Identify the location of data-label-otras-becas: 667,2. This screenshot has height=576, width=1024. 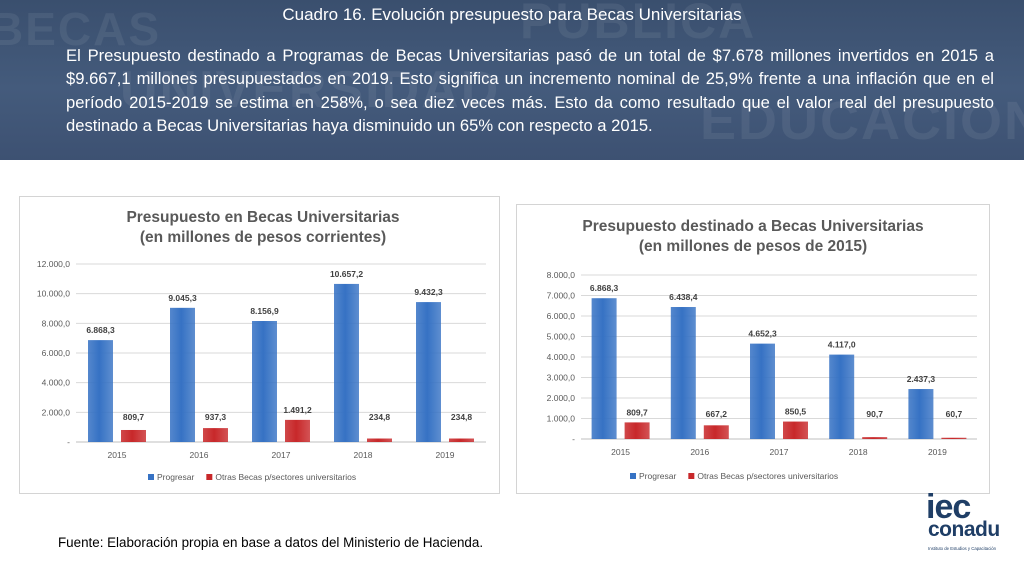
(717, 414).